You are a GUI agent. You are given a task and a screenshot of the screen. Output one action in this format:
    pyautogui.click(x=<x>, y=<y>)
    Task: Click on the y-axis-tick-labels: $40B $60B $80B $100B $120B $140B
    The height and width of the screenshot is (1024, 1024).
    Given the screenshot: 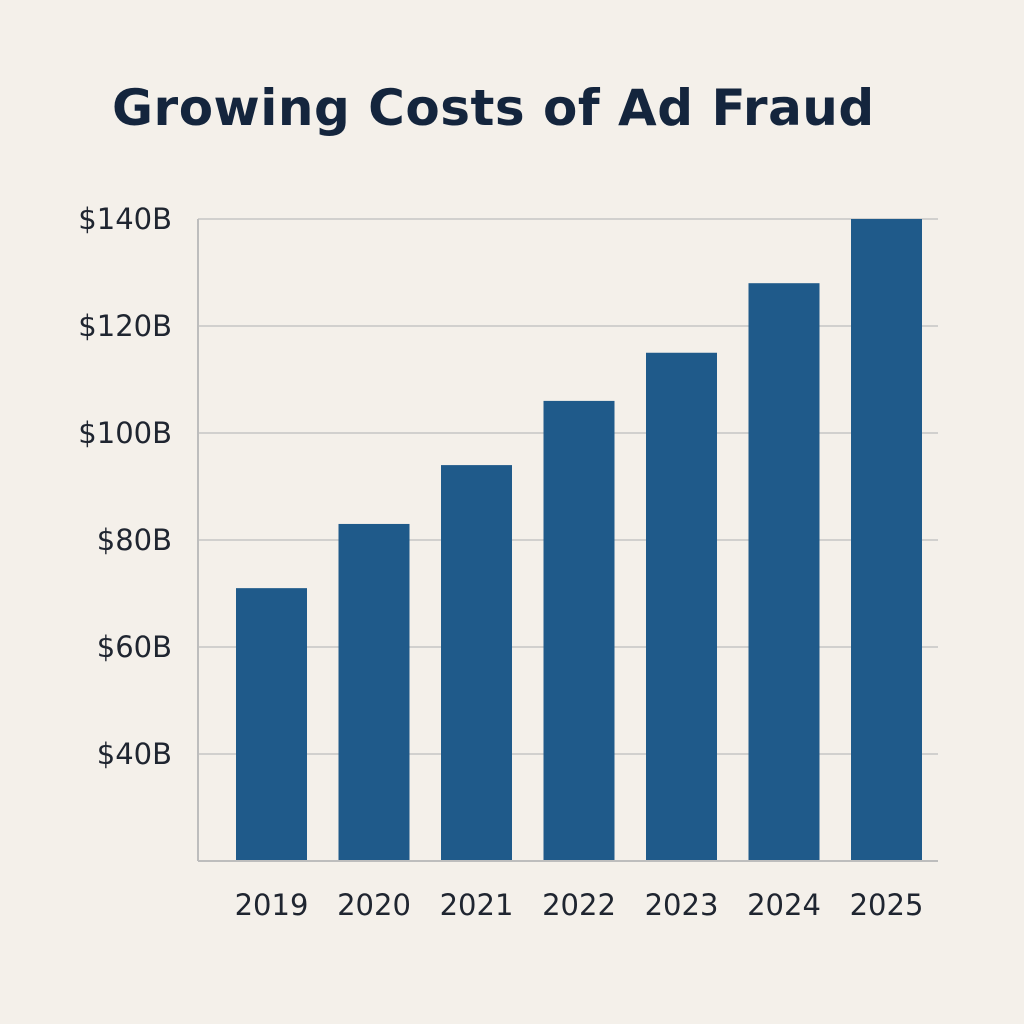 What is the action you would take?
    pyautogui.click(x=125, y=486)
    